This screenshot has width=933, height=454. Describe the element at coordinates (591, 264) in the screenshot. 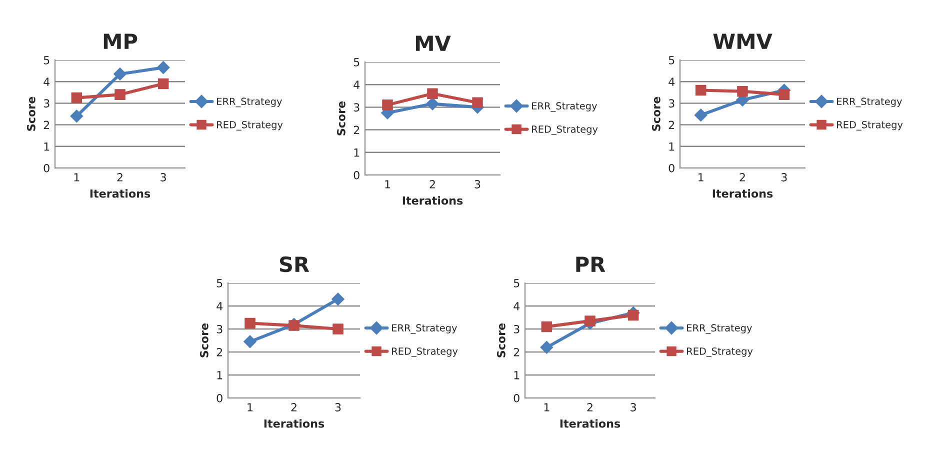

I see `chart-title: PR` at that location.